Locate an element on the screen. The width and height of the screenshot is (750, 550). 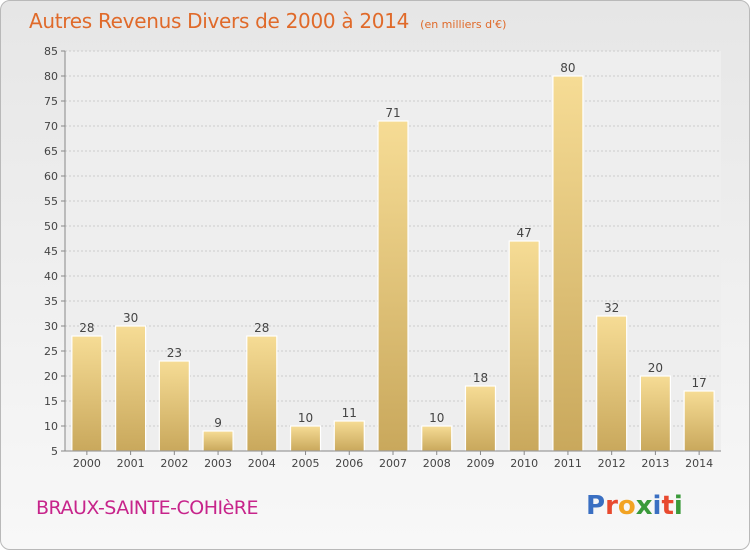
y-tick-label: 50 is located at coordinates (51, 226).